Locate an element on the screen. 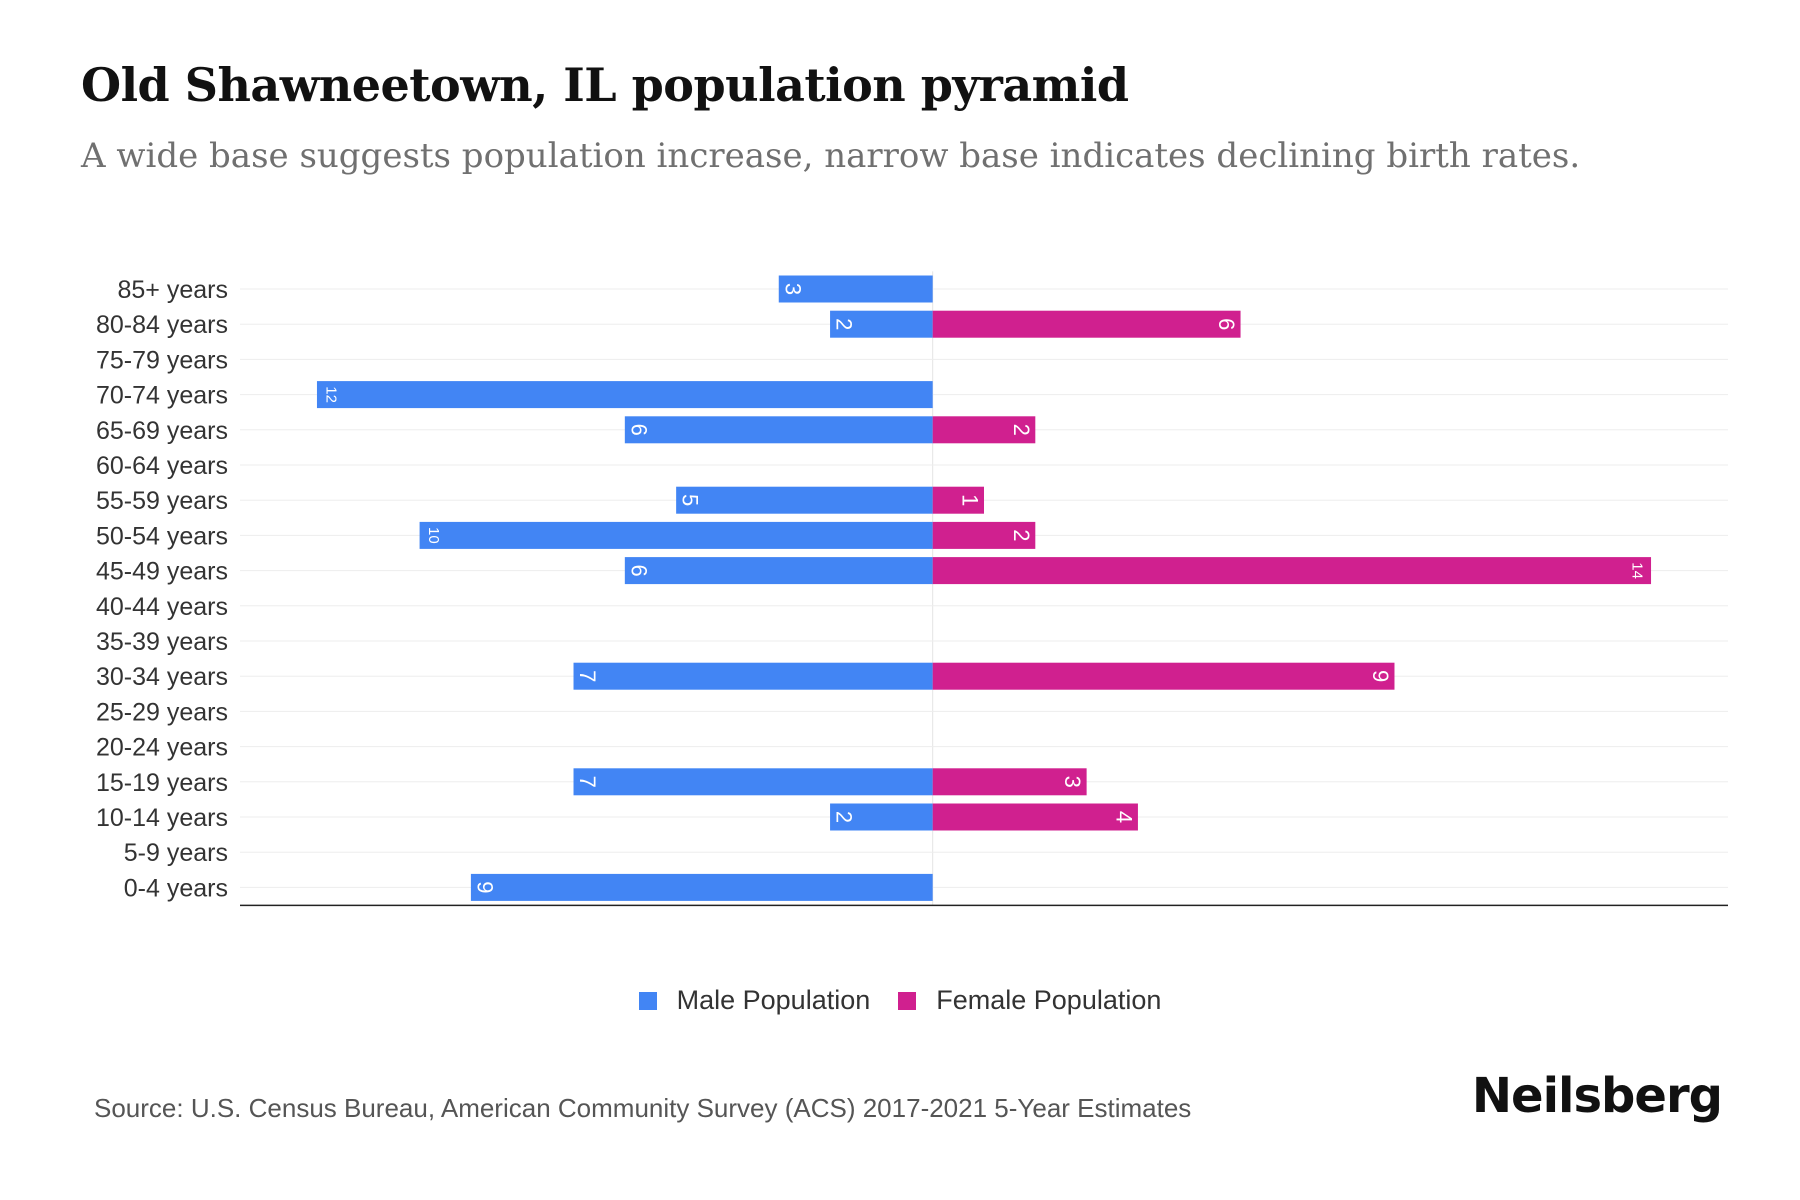 Image resolution: width=1800 pixels, height=1200 pixels. category-label: 10-14 years is located at coordinates (162, 818).